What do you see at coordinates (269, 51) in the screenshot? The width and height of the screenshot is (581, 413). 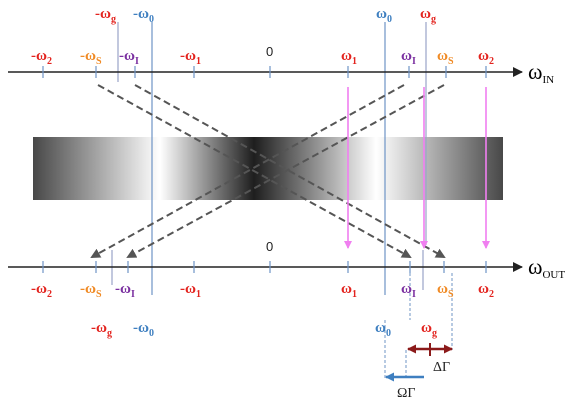 I see `label-in-zero: 0` at bounding box center [269, 51].